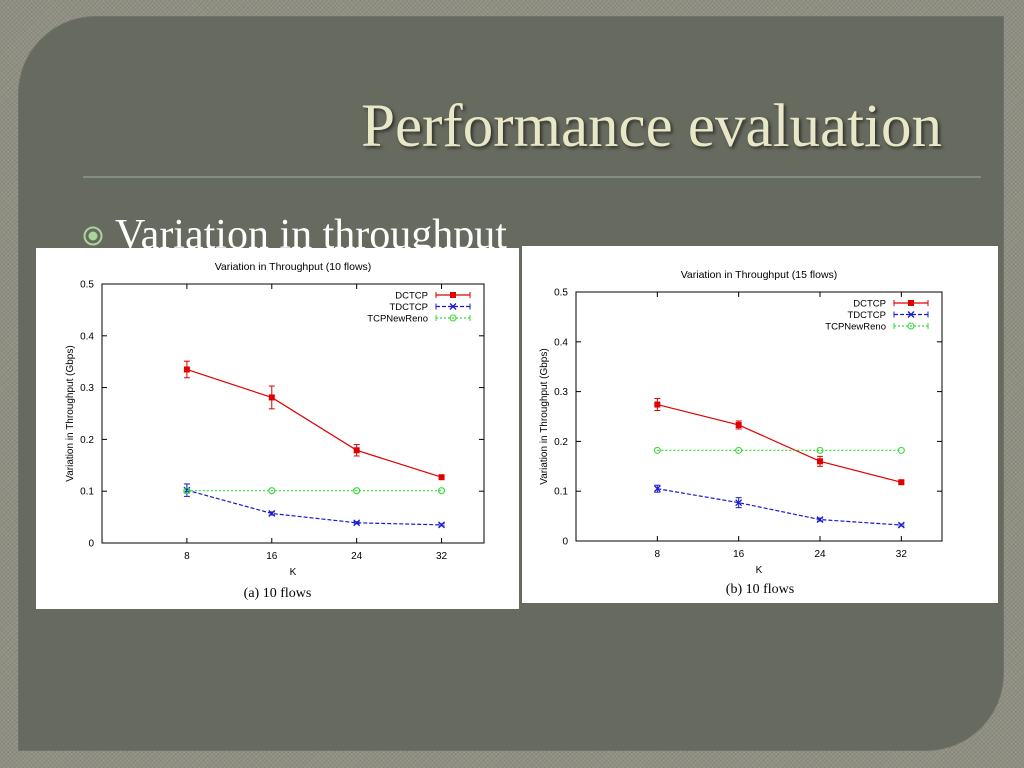 The width and height of the screenshot is (1024, 768). What do you see at coordinates (759, 275) in the screenshot?
I see `plot-title: Variation in Throughput (15 flows)` at bounding box center [759, 275].